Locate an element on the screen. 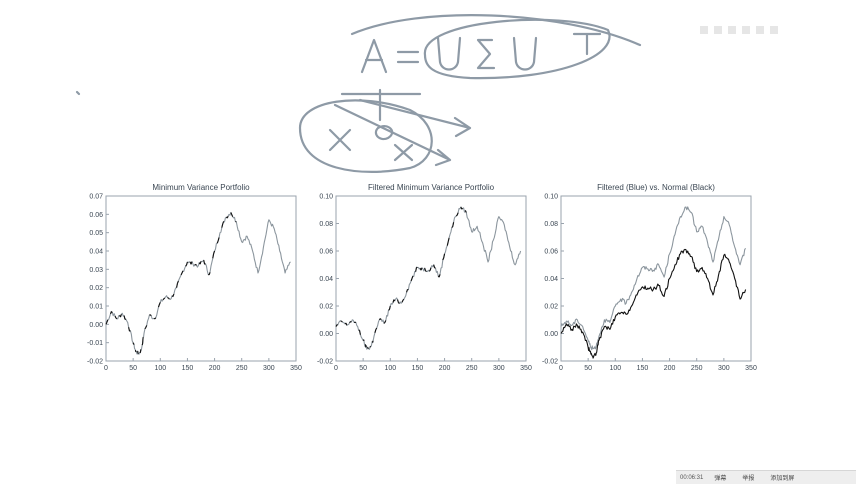 The image size is (858, 486). player-status-bar: 00:06:31 弹幕 举报 添加到屏 is located at coordinates (766, 477).